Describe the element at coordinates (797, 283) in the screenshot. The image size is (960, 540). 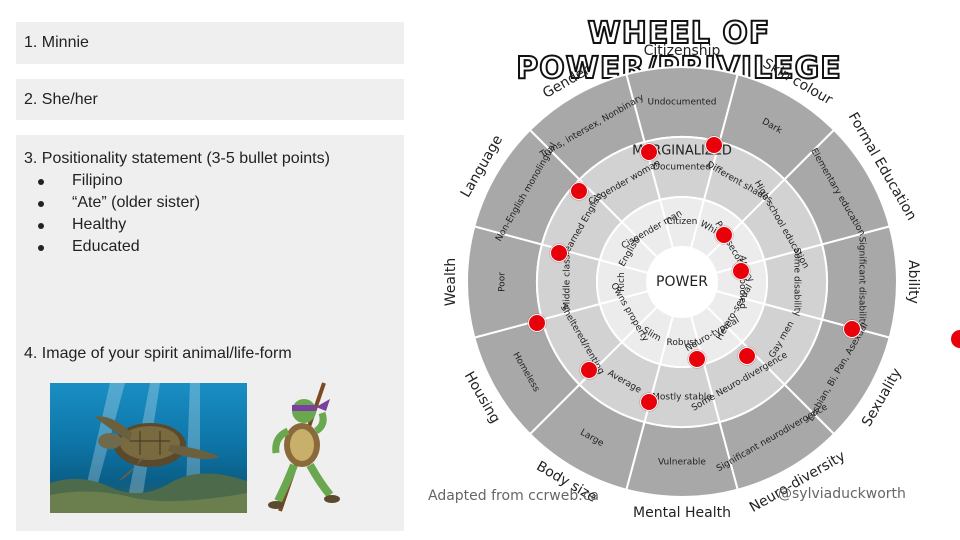
I see `wheel-label-middle: Some disability` at that location.